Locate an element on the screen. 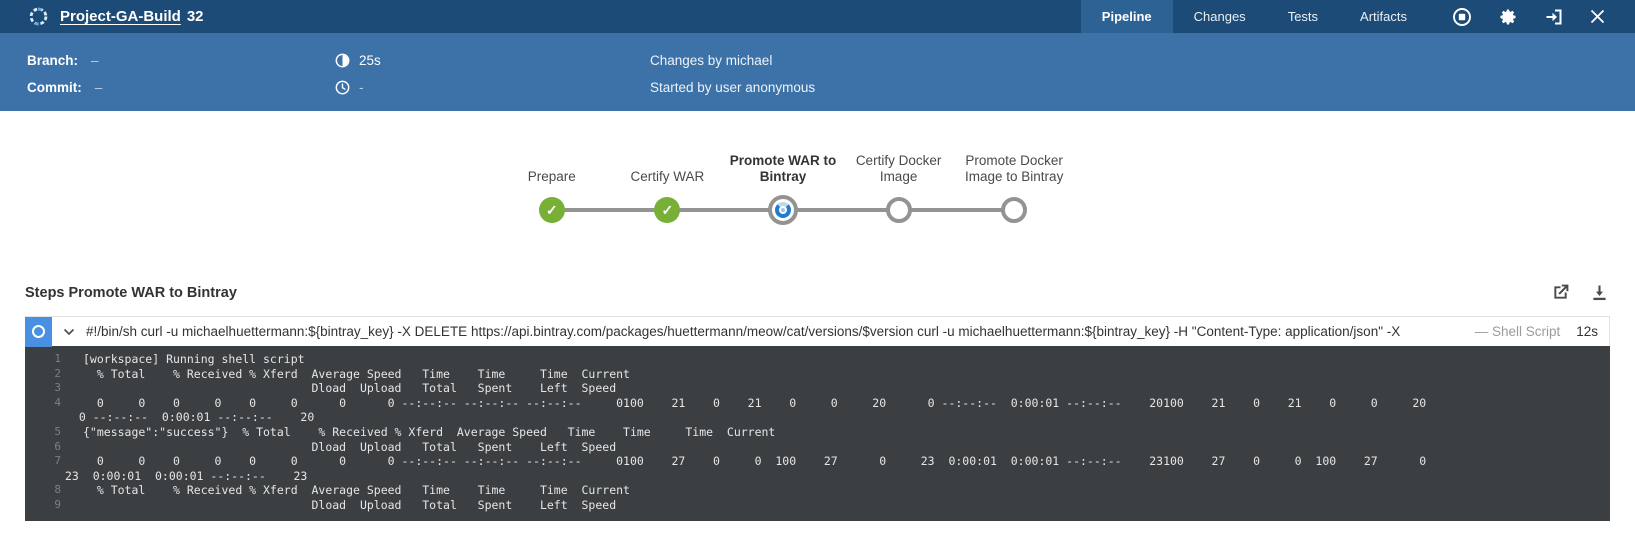 The width and height of the screenshot is (1635, 535). console-line-text: [workspace] Running shell script is located at coordinates (194, 359).